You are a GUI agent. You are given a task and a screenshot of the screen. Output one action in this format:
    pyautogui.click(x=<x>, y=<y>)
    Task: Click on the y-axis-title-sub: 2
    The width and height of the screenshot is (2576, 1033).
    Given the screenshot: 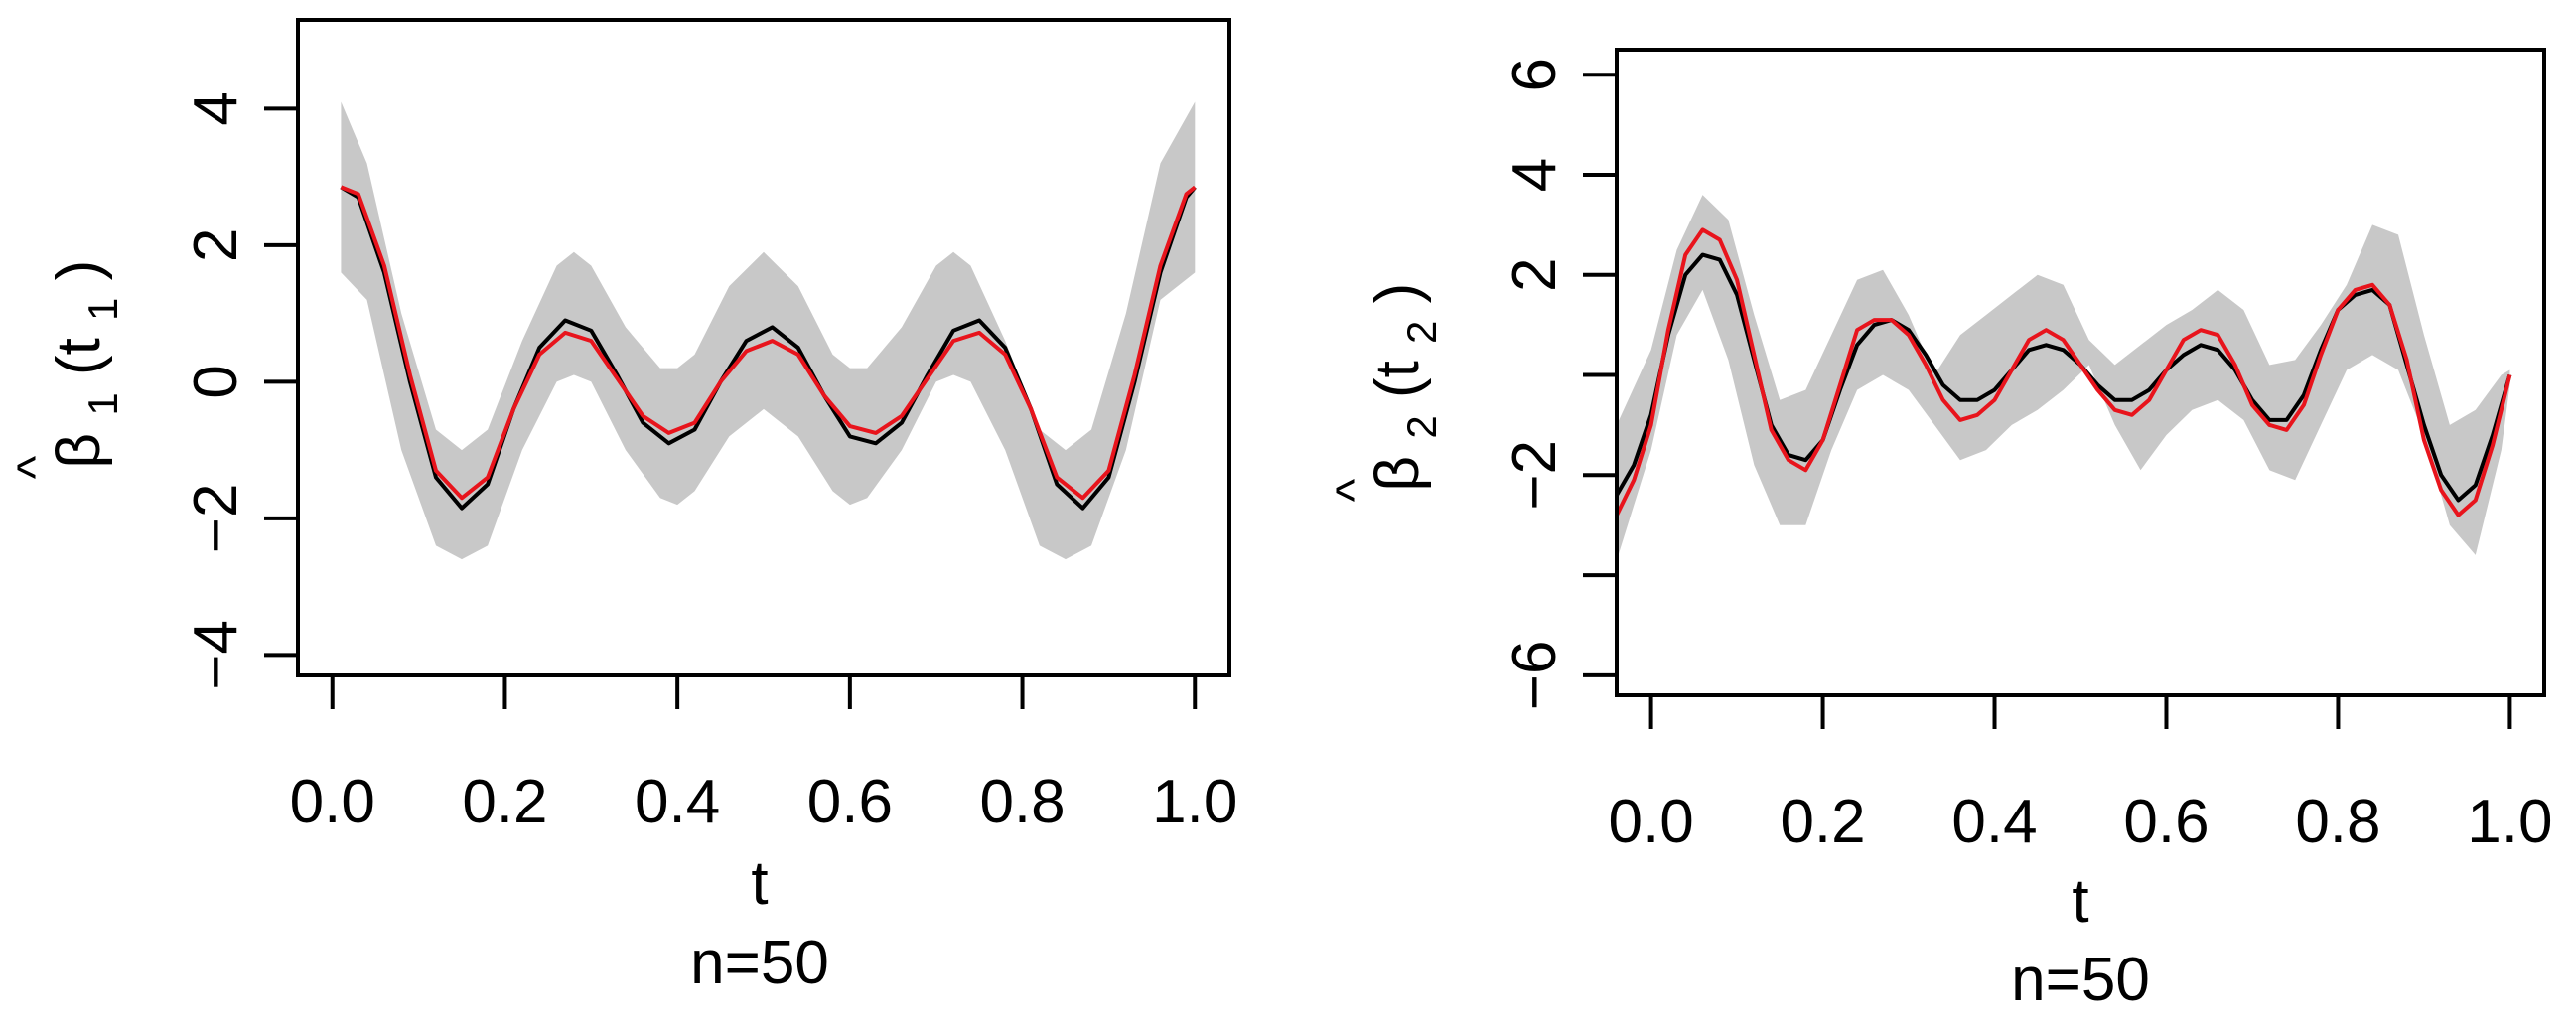 What is the action you would take?
    pyautogui.click(x=1421, y=426)
    